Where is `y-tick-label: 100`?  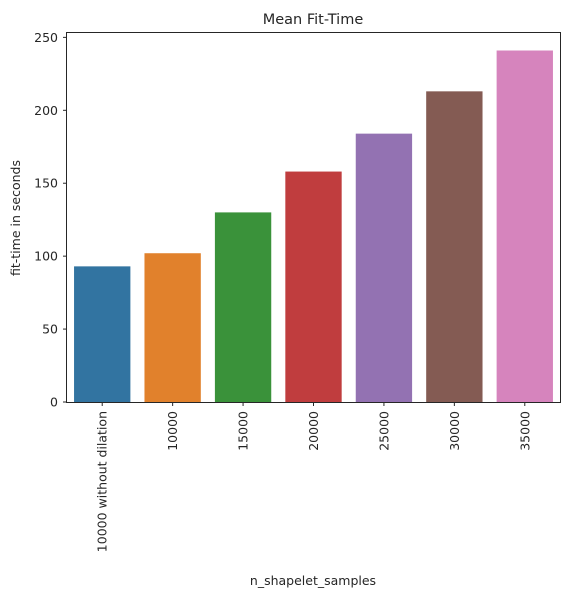
y-tick-label: 100 is located at coordinates (46, 256).